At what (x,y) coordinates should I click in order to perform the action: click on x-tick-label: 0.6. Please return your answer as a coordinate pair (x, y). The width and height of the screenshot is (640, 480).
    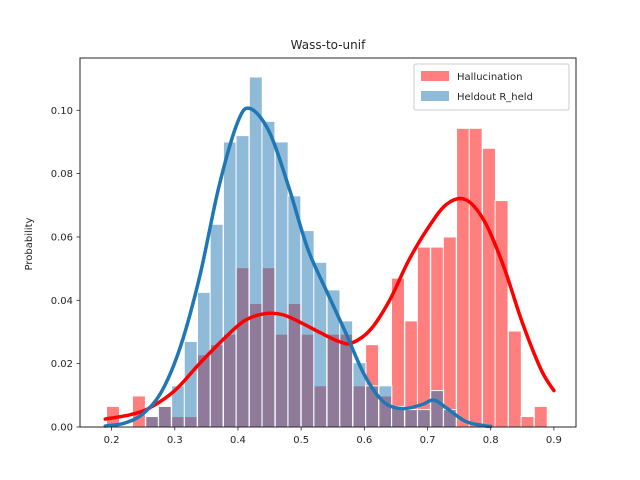
    Looking at the image, I should click on (364, 440).